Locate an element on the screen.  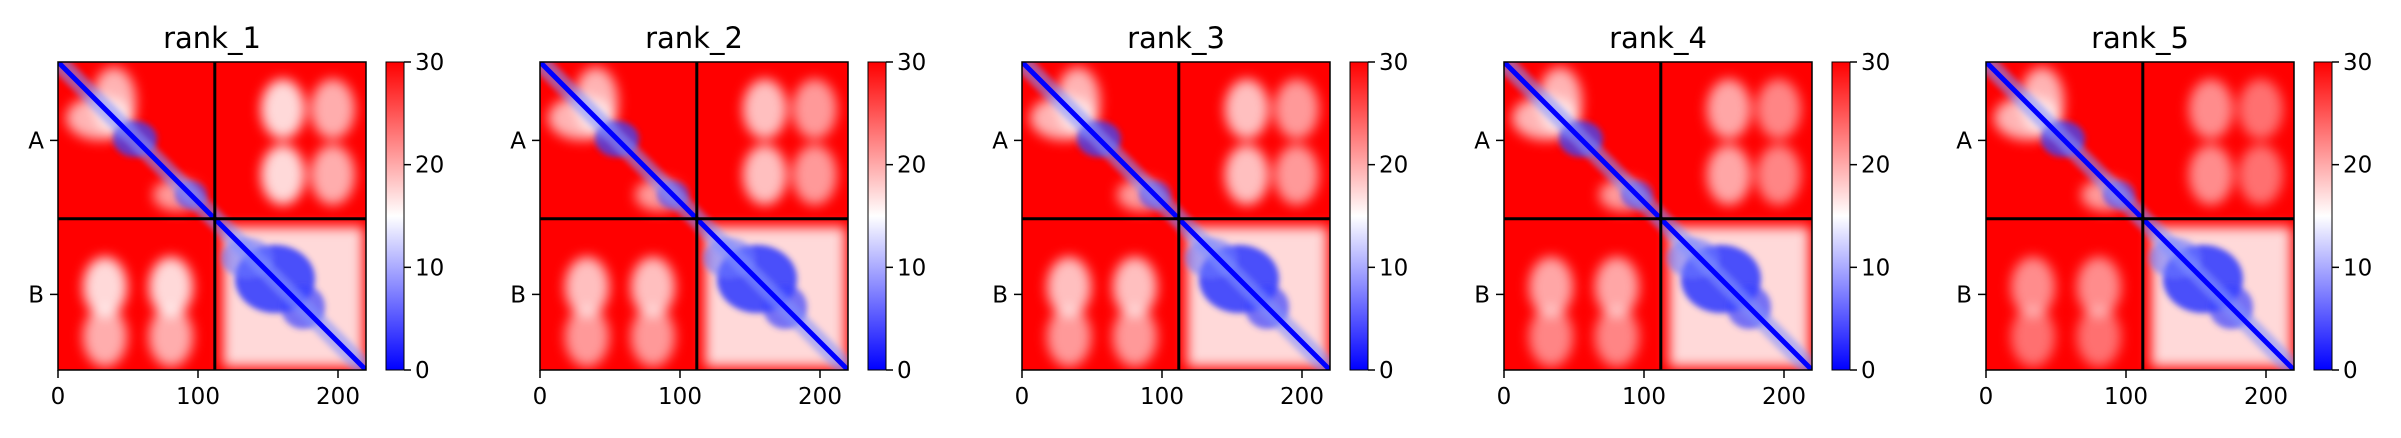
panel-title: rank_2 is located at coordinates (694, 38).